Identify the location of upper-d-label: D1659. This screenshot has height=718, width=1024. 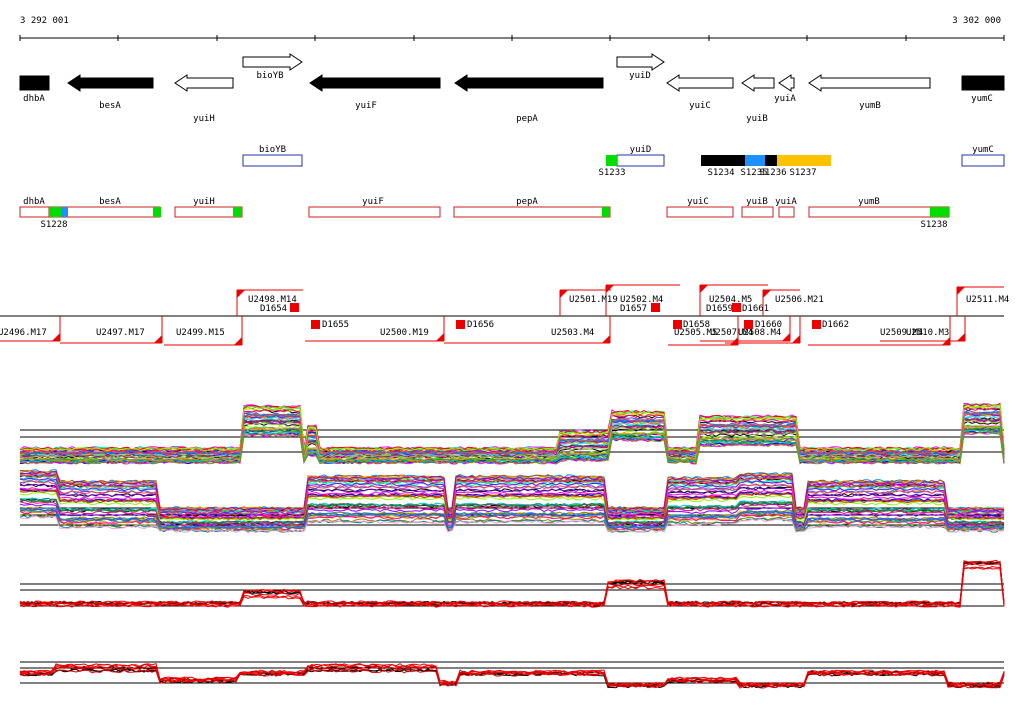
(719, 309).